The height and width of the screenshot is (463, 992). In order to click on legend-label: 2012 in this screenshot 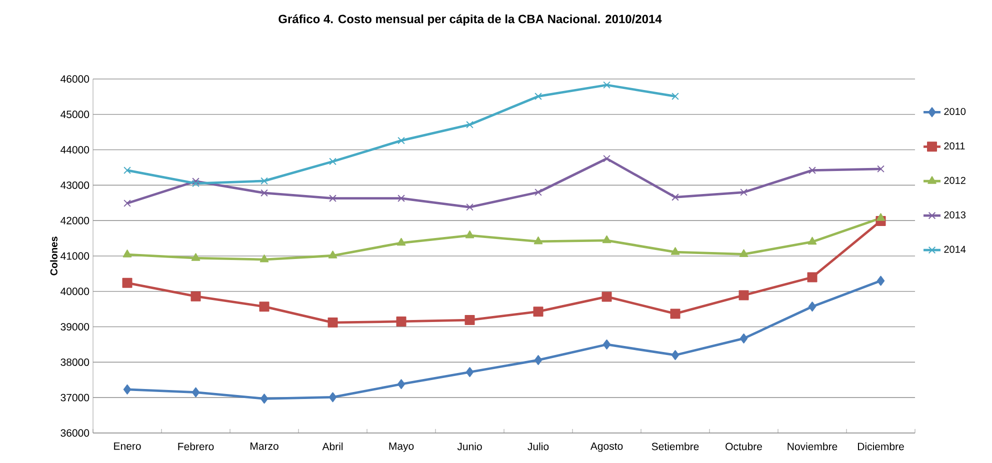, I will do `click(955, 180)`.